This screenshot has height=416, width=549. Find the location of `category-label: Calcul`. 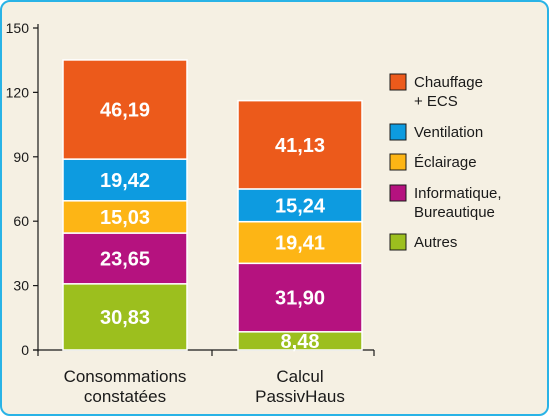

category-label: Calcul is located at coordinates (299, 376).